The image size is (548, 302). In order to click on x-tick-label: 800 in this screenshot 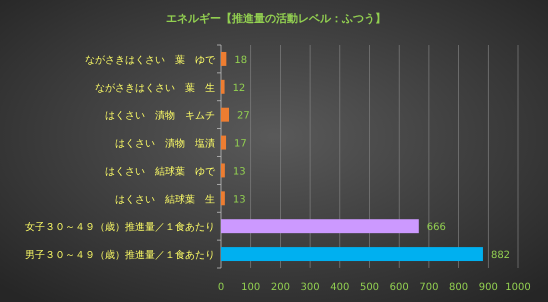, I will do `click(458, 287)`.